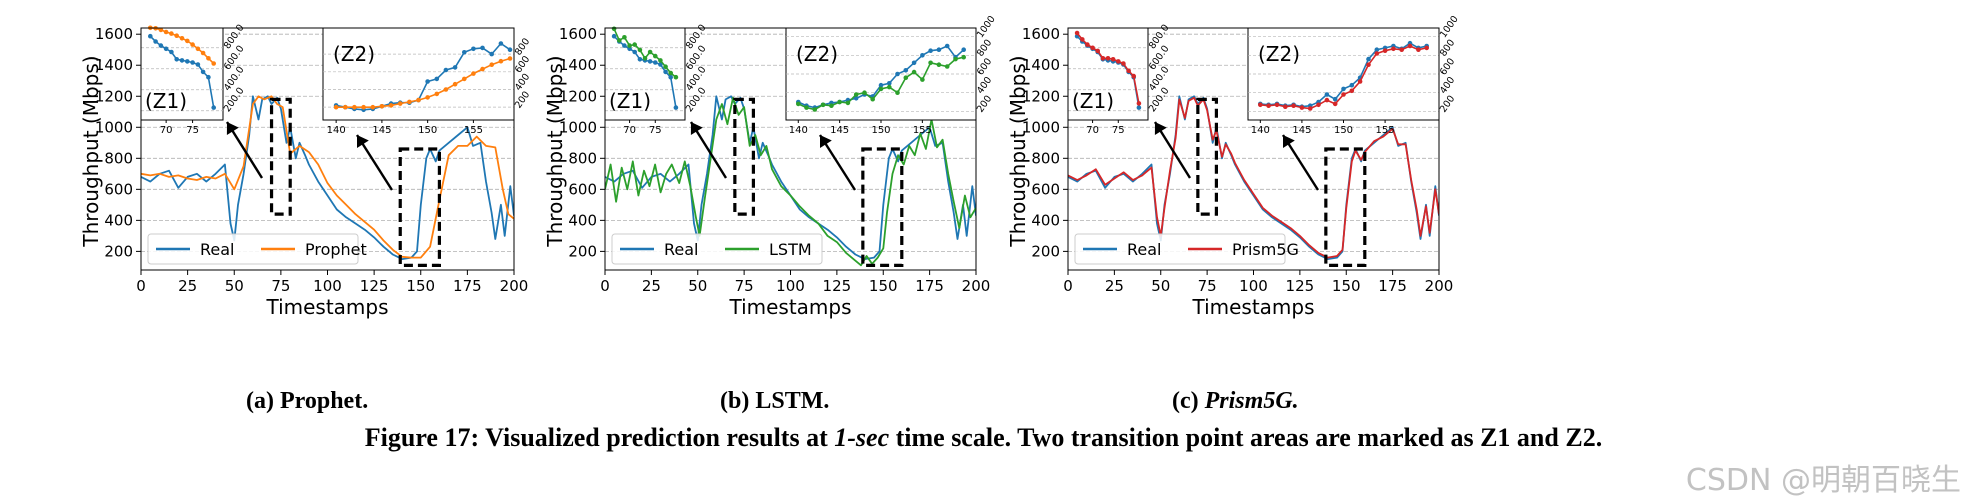 The image size is (1967, 503). What do you see at coordinates (1045, 189) in the screenshot?
I see `y-tick-label: 600` at bounding box center [1045, 189].